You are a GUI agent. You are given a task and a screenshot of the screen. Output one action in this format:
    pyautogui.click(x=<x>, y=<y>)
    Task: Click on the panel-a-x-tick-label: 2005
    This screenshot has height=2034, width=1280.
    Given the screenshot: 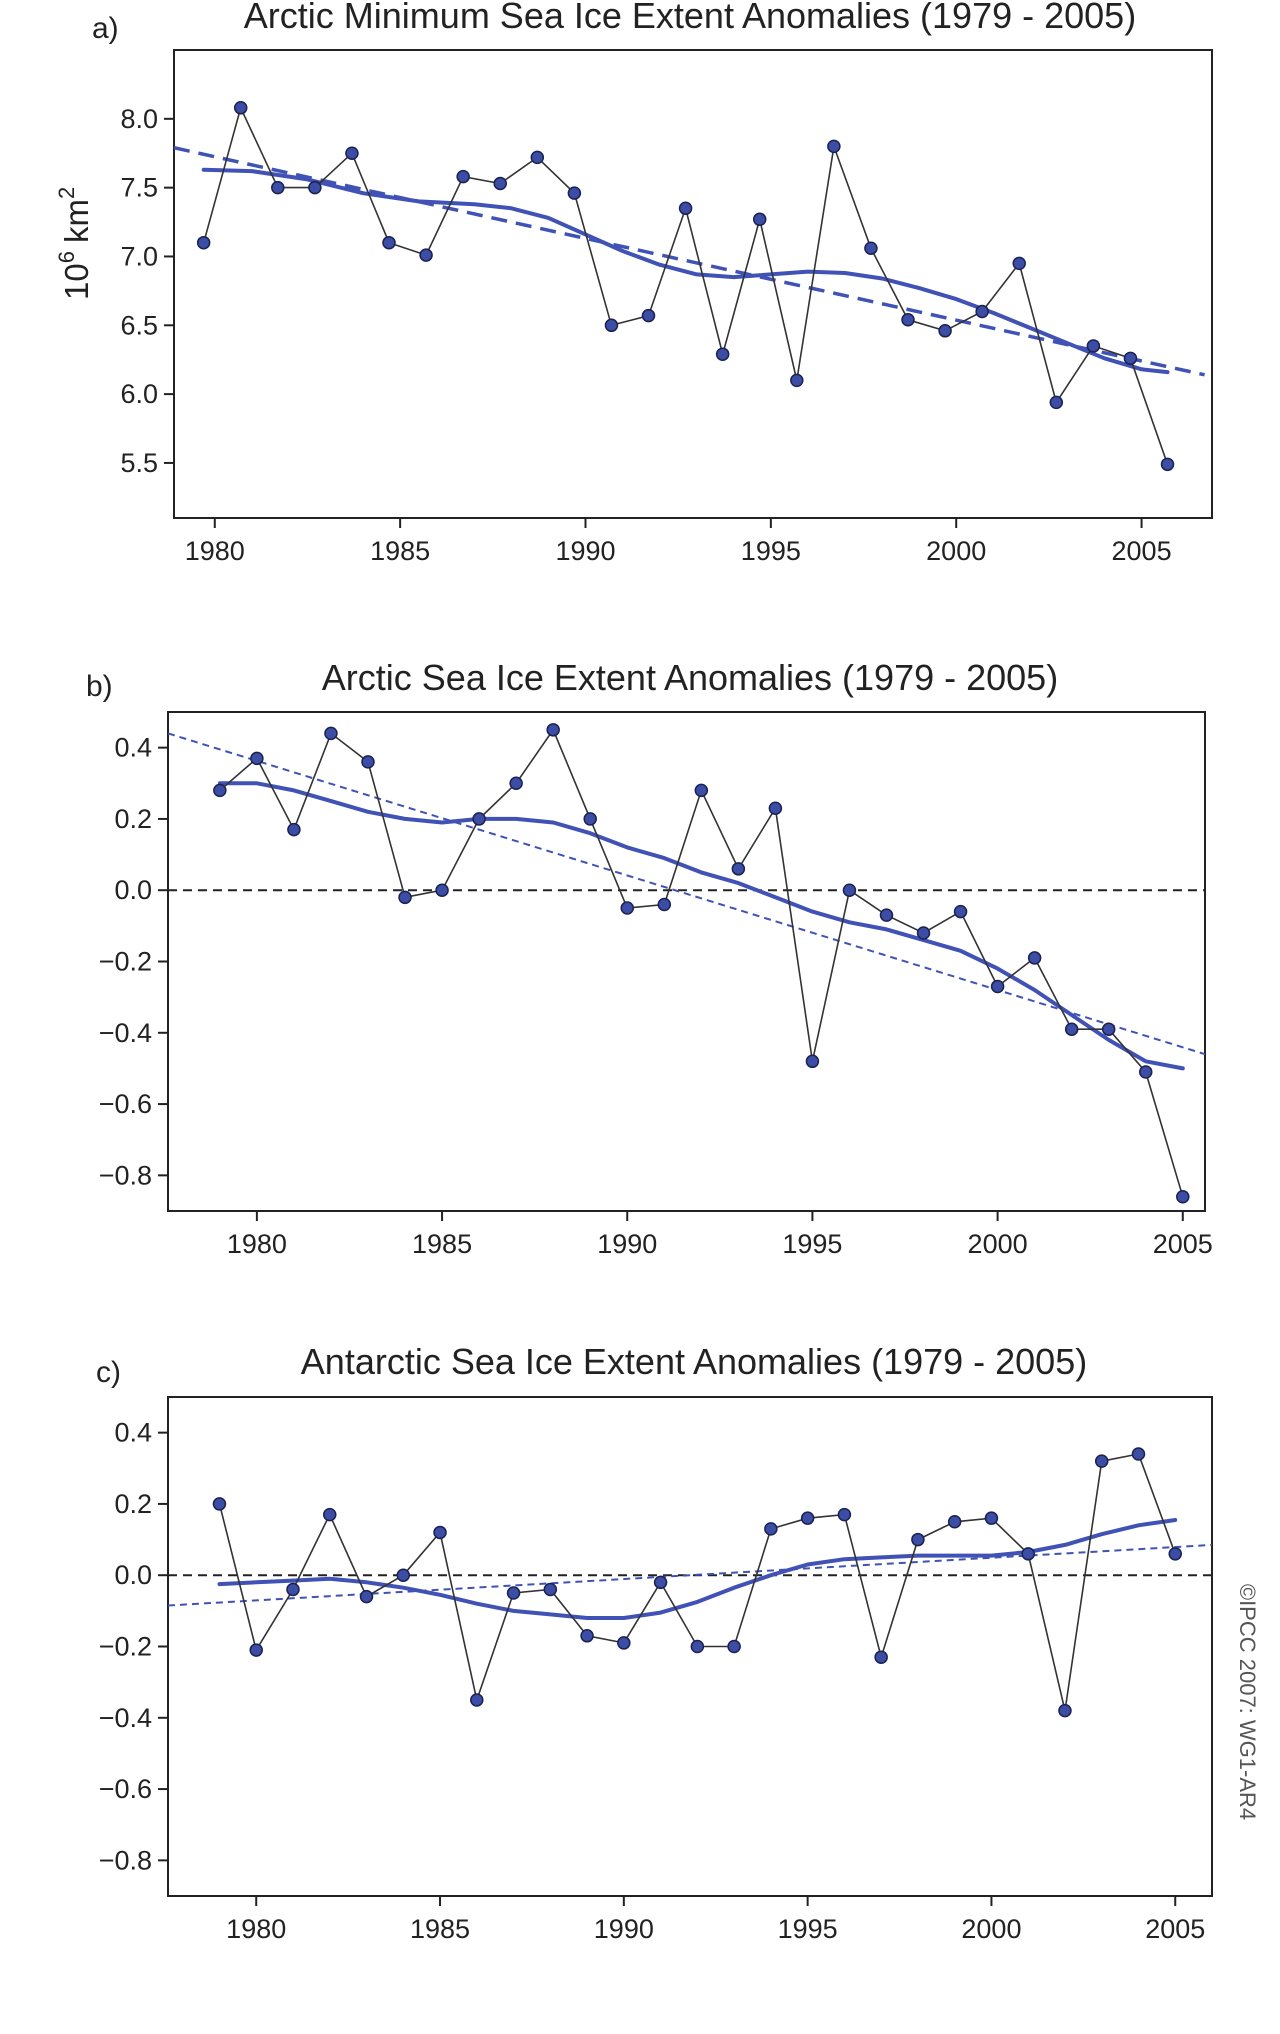 What is the action you would take?
    pyautogui.click(x=1142, y=551)
    